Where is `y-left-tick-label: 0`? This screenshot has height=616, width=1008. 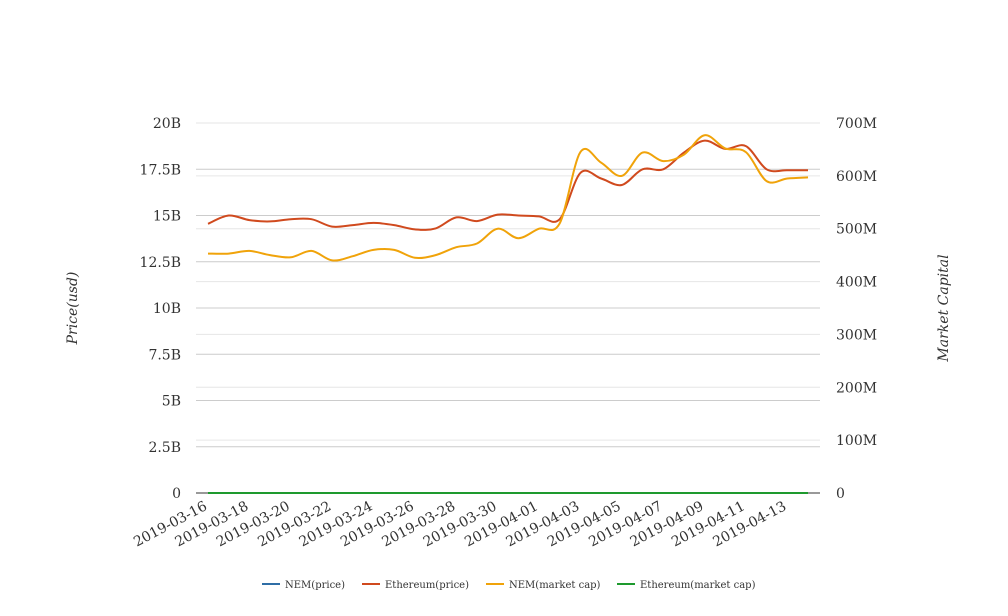 y-left-tick-label: 0 is located at coordinates (176, 494).